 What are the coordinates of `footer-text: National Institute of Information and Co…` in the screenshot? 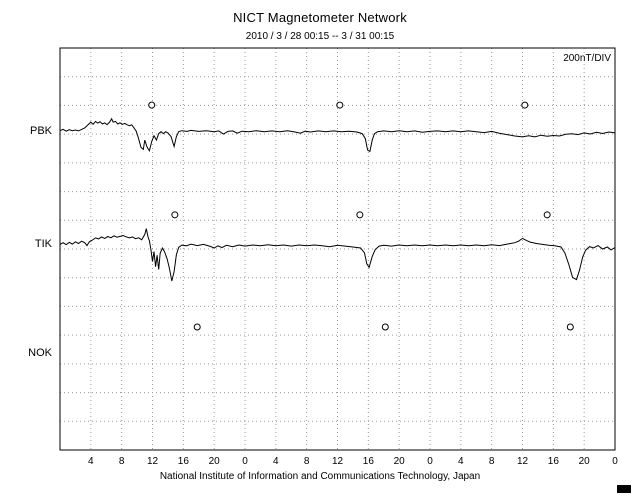 It's located at (320, 476).